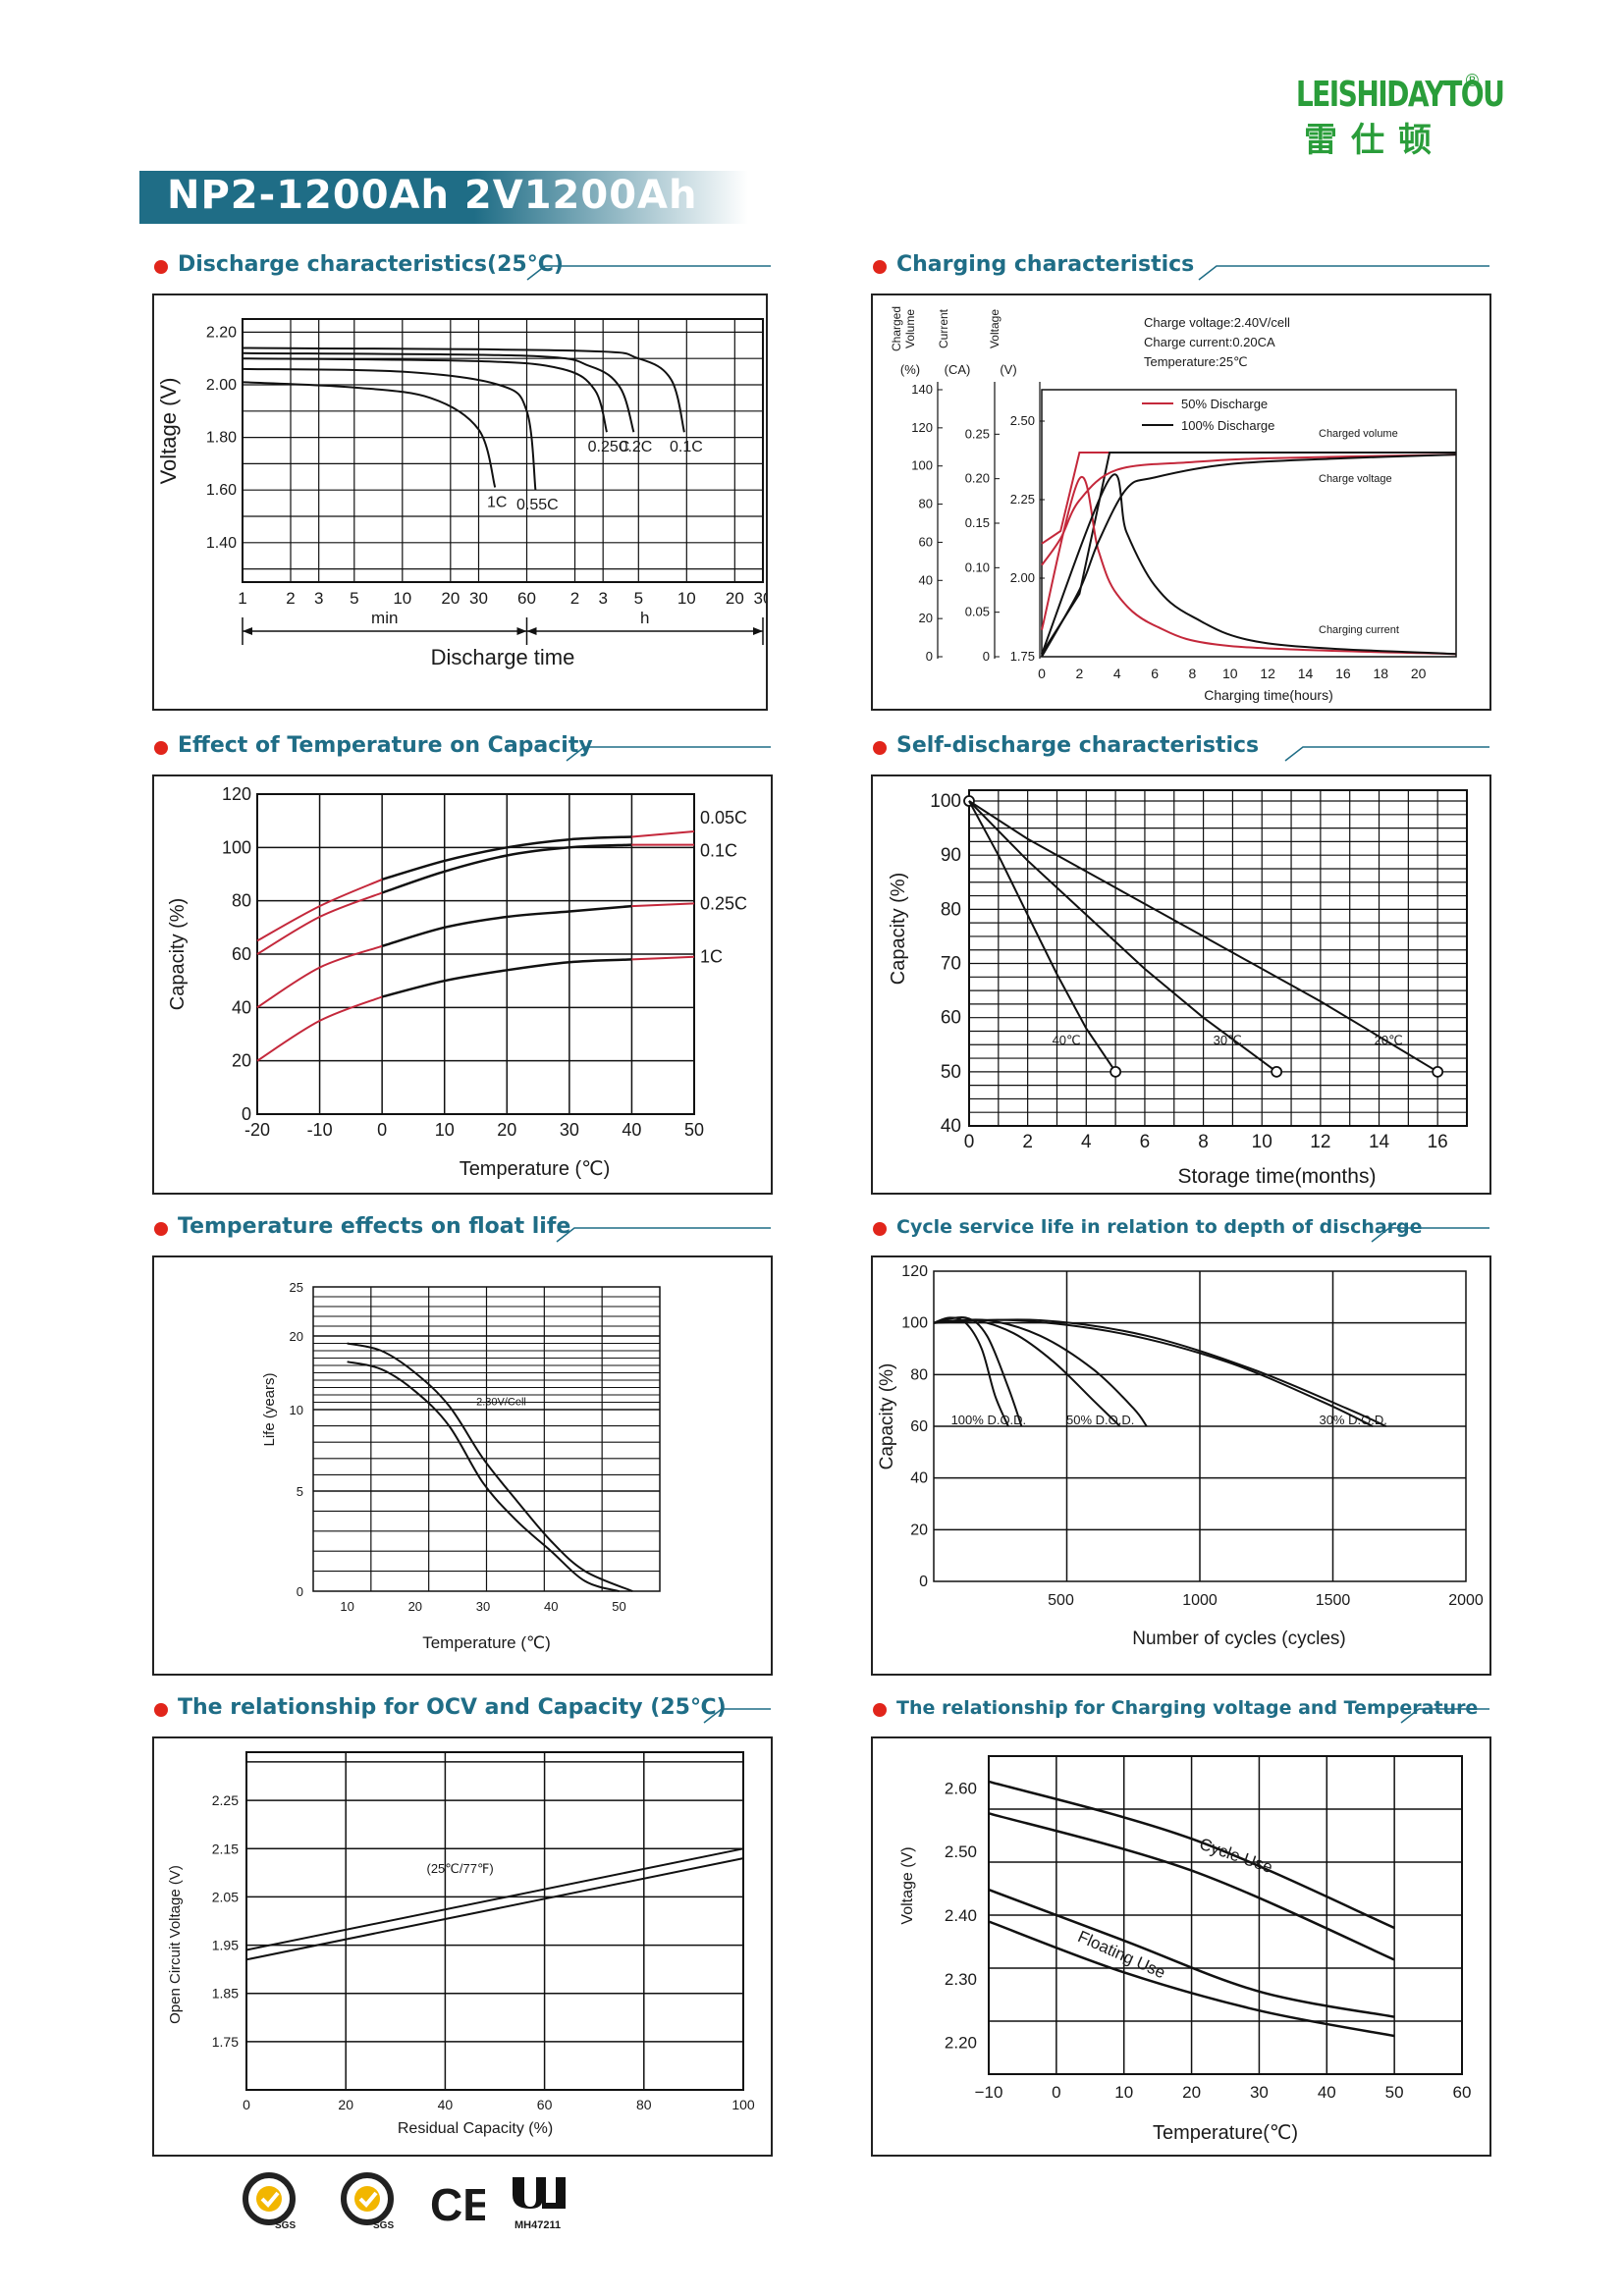  Describe the element at coordinates (221, 491) in the screenshot. I see `y-tick-label: 1.60` at that location.